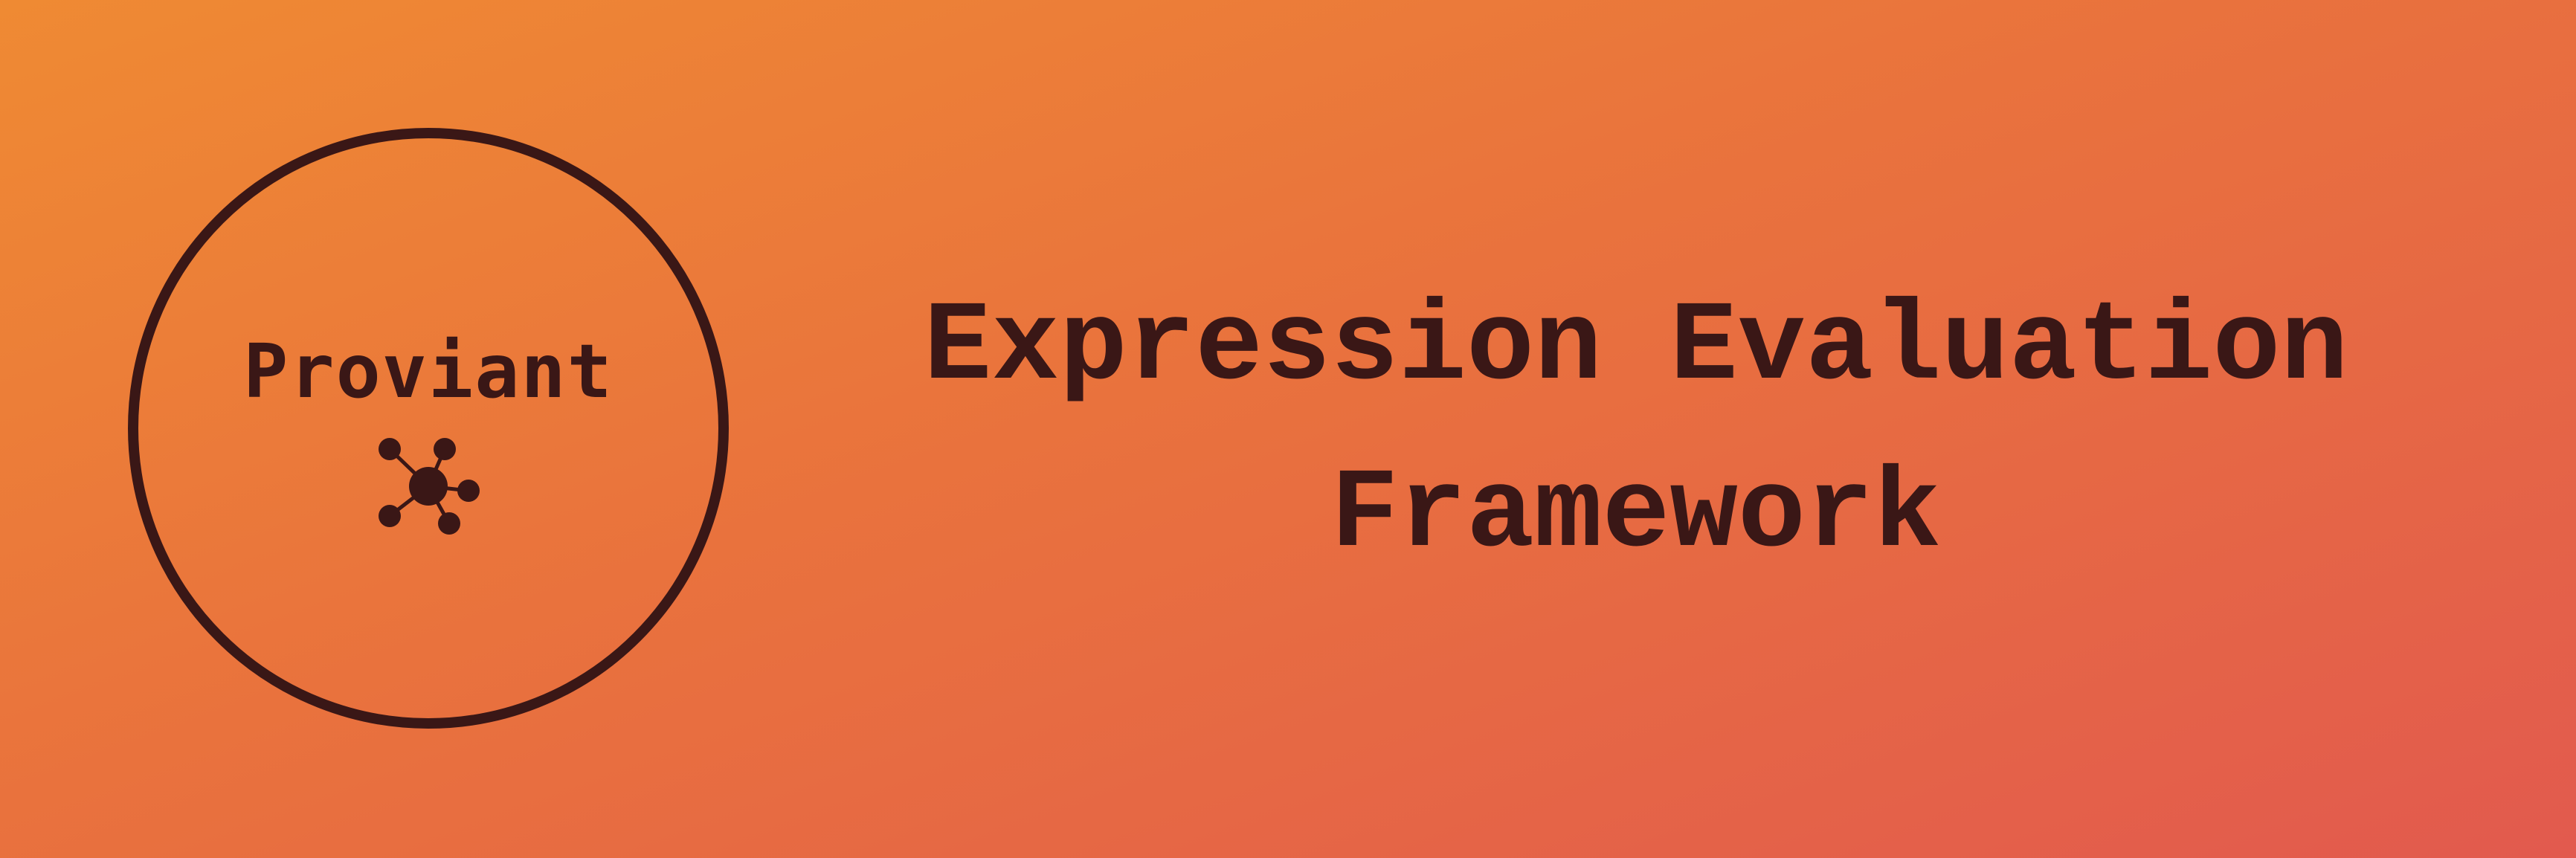 The width and height of the screenshot is (2576, 858). What do you see at coordinates (1636, 515) in the screenshot?
I see `title-line-2: Framework` at bounding box center [1636, 515].